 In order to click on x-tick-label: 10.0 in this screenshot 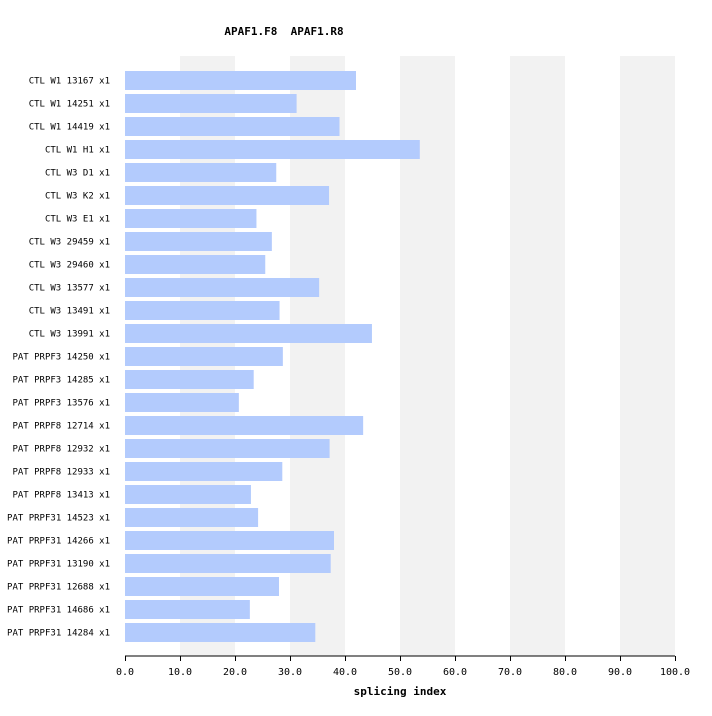, I will do `click(180, 672)`.